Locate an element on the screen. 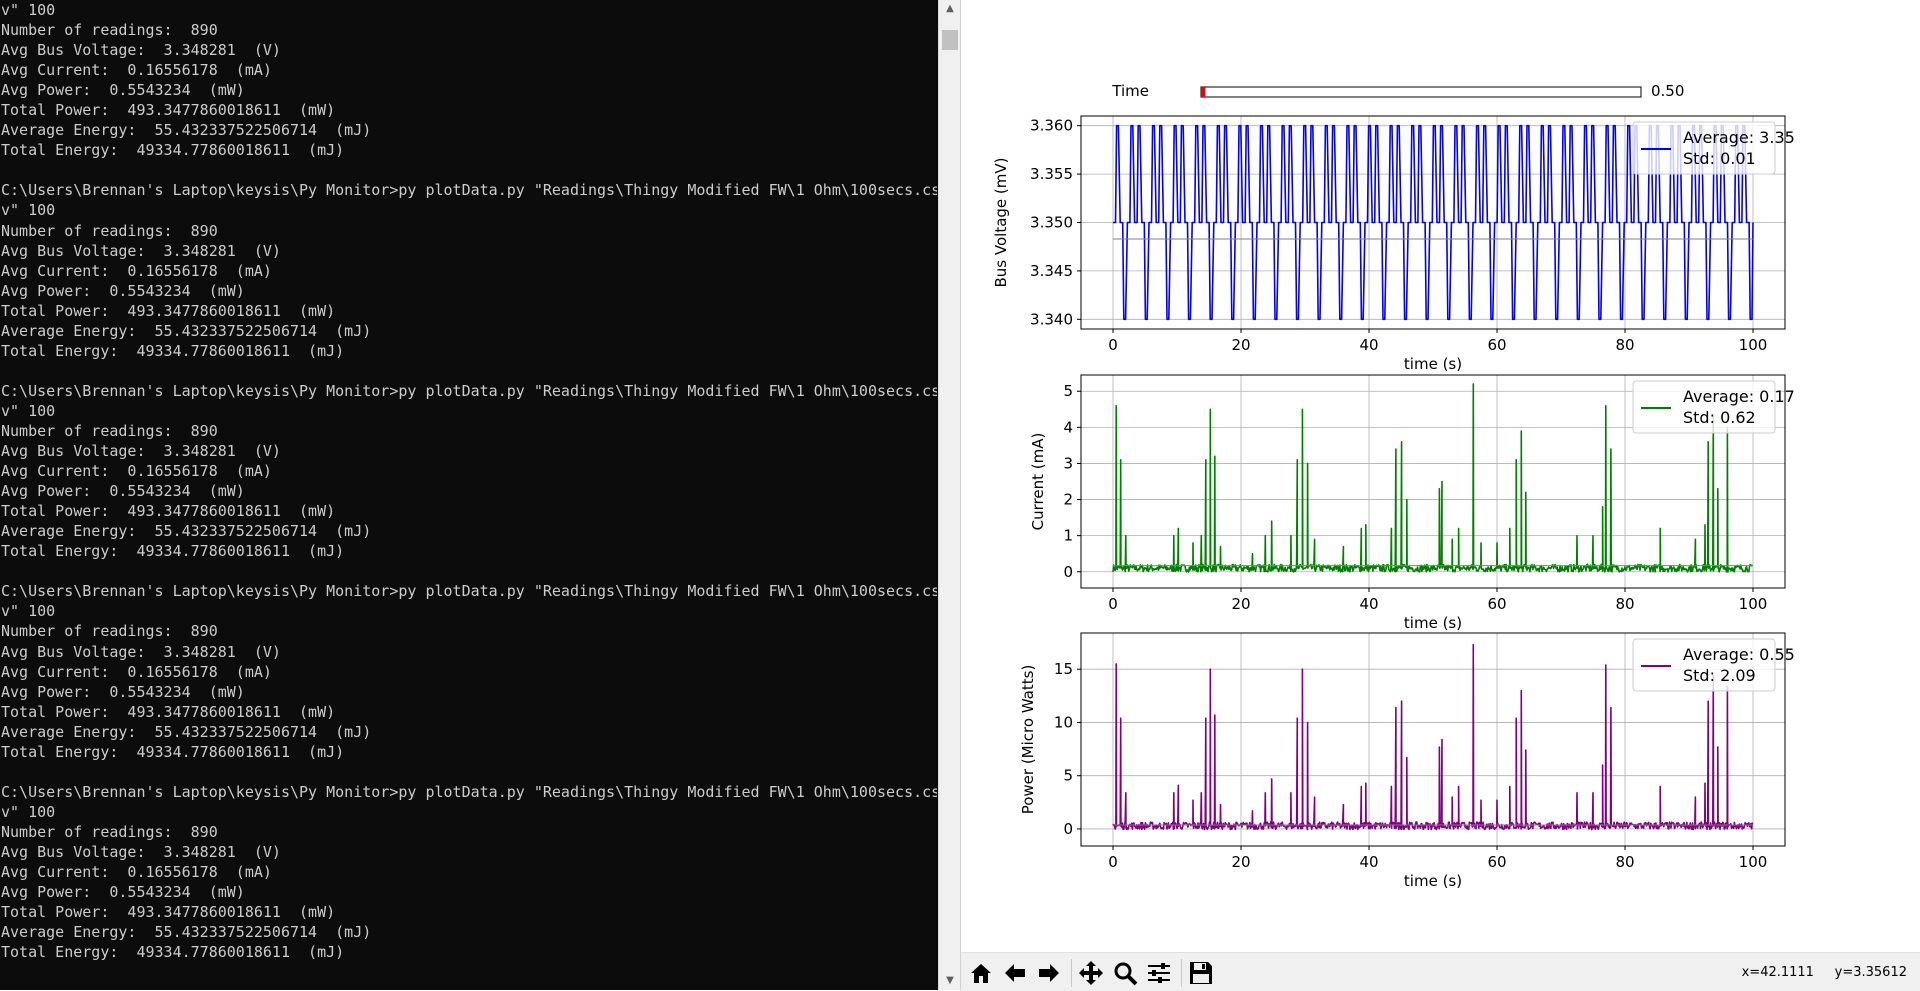  magnifier-icon is located at coordinates (1126, 974).